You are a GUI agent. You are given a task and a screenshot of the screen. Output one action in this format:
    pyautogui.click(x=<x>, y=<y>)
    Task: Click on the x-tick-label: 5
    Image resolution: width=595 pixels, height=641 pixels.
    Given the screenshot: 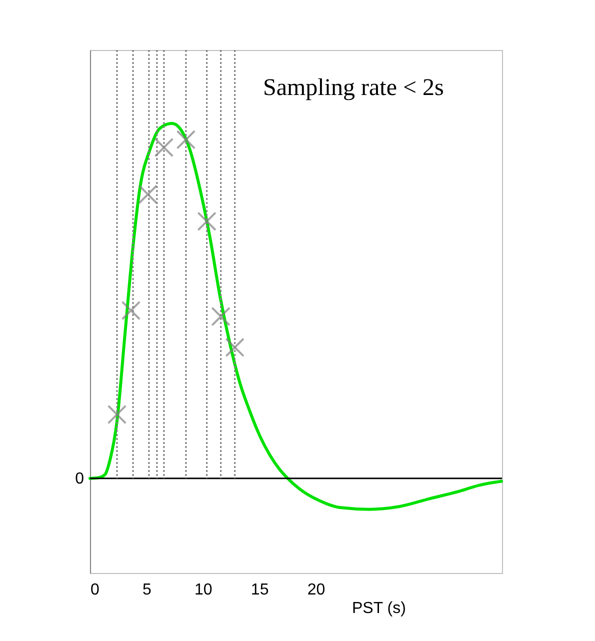 What is the action you would take?
    pyautogui.click(x=147, y=590)
    